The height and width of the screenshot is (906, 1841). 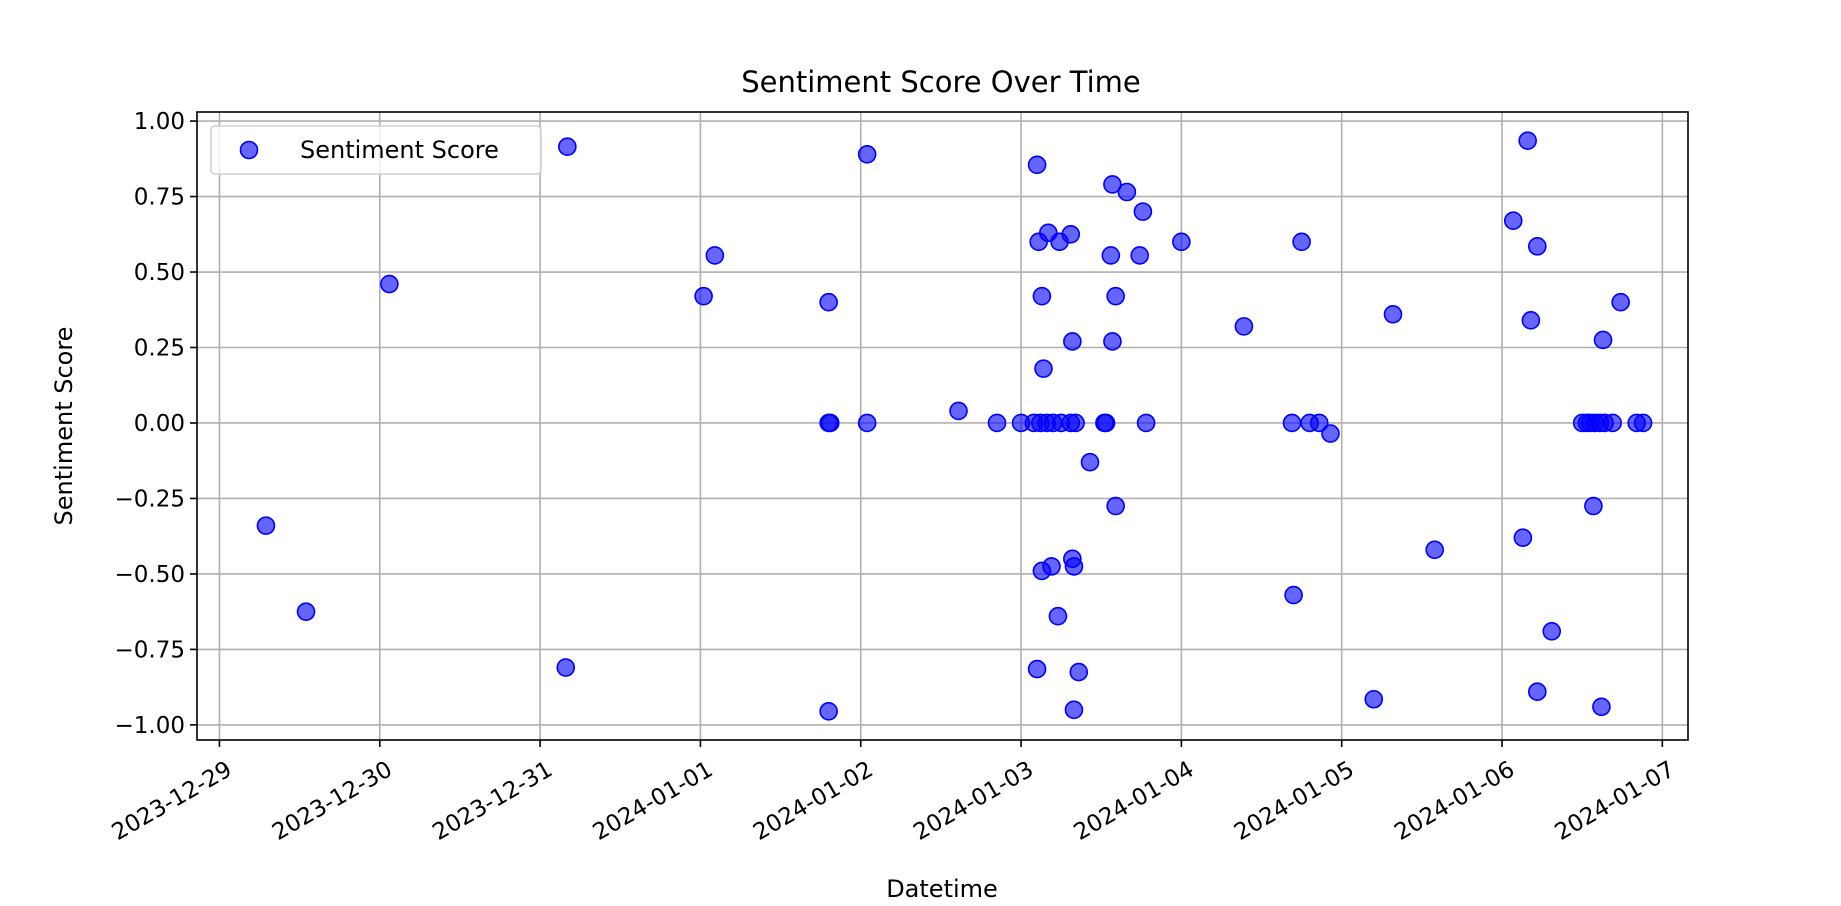 What do you see at coordinates (1454, 801) in the screenshot?
I see `x-tick-label: 2024-01-06` at bounding box center [1454, 801].